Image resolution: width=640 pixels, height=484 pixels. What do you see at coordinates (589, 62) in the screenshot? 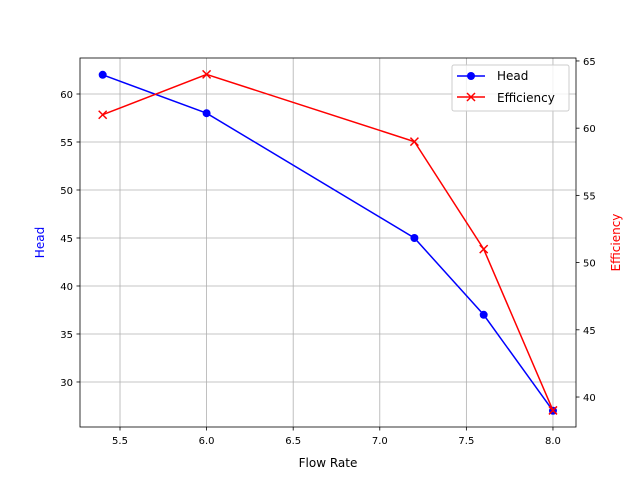
I see `y-tick-label-right: 65` at bounding box center [589, 62].